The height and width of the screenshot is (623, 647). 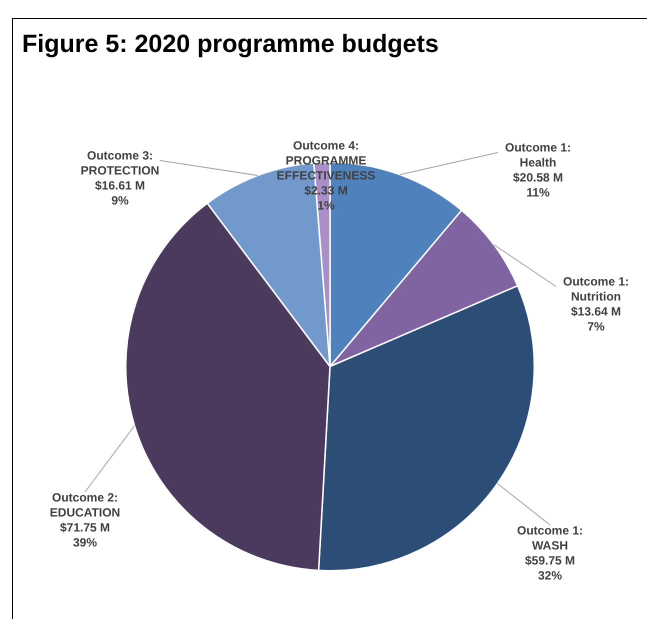 What do you see at coordinates (85, 505) in the screenshot?
I see `slice-label: Outcome 2: EDUCATION` at bounding box center [85, 505].